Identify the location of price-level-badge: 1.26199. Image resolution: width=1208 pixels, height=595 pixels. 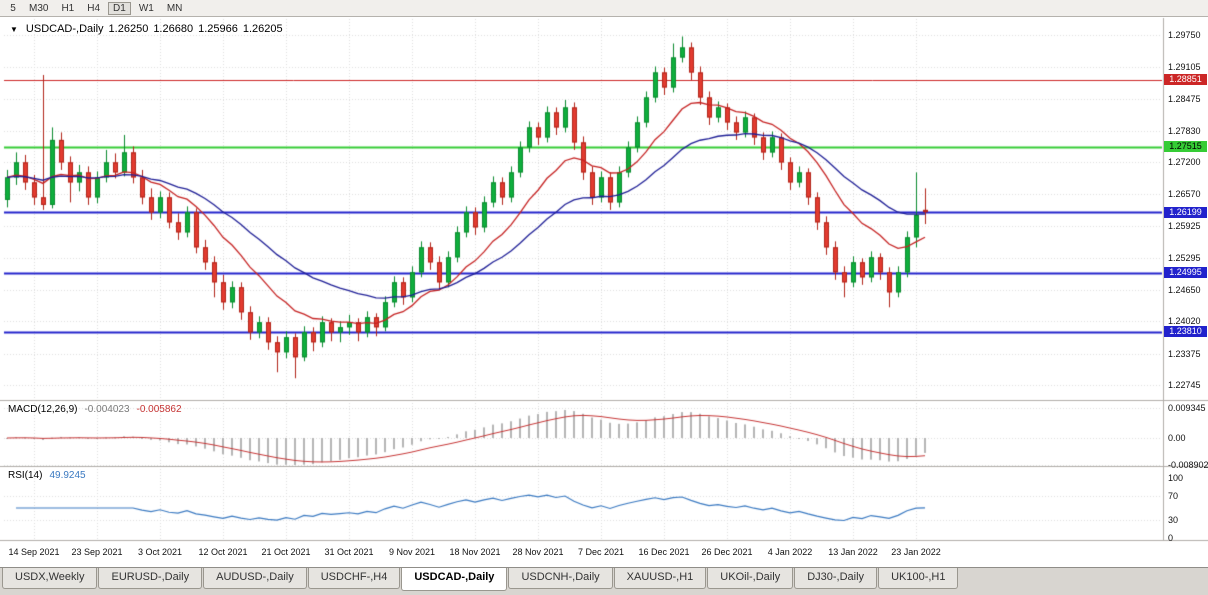
(1185, 212).